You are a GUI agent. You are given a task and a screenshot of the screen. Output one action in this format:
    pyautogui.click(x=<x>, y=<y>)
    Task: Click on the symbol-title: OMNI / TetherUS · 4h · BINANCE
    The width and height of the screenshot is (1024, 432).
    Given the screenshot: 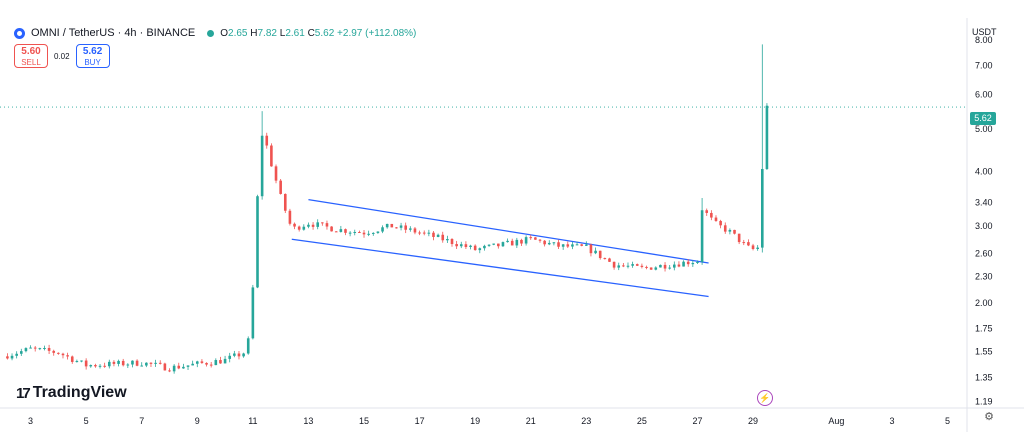 What is the action you would take?
    pyautogui.click(x=113, y=33)
    